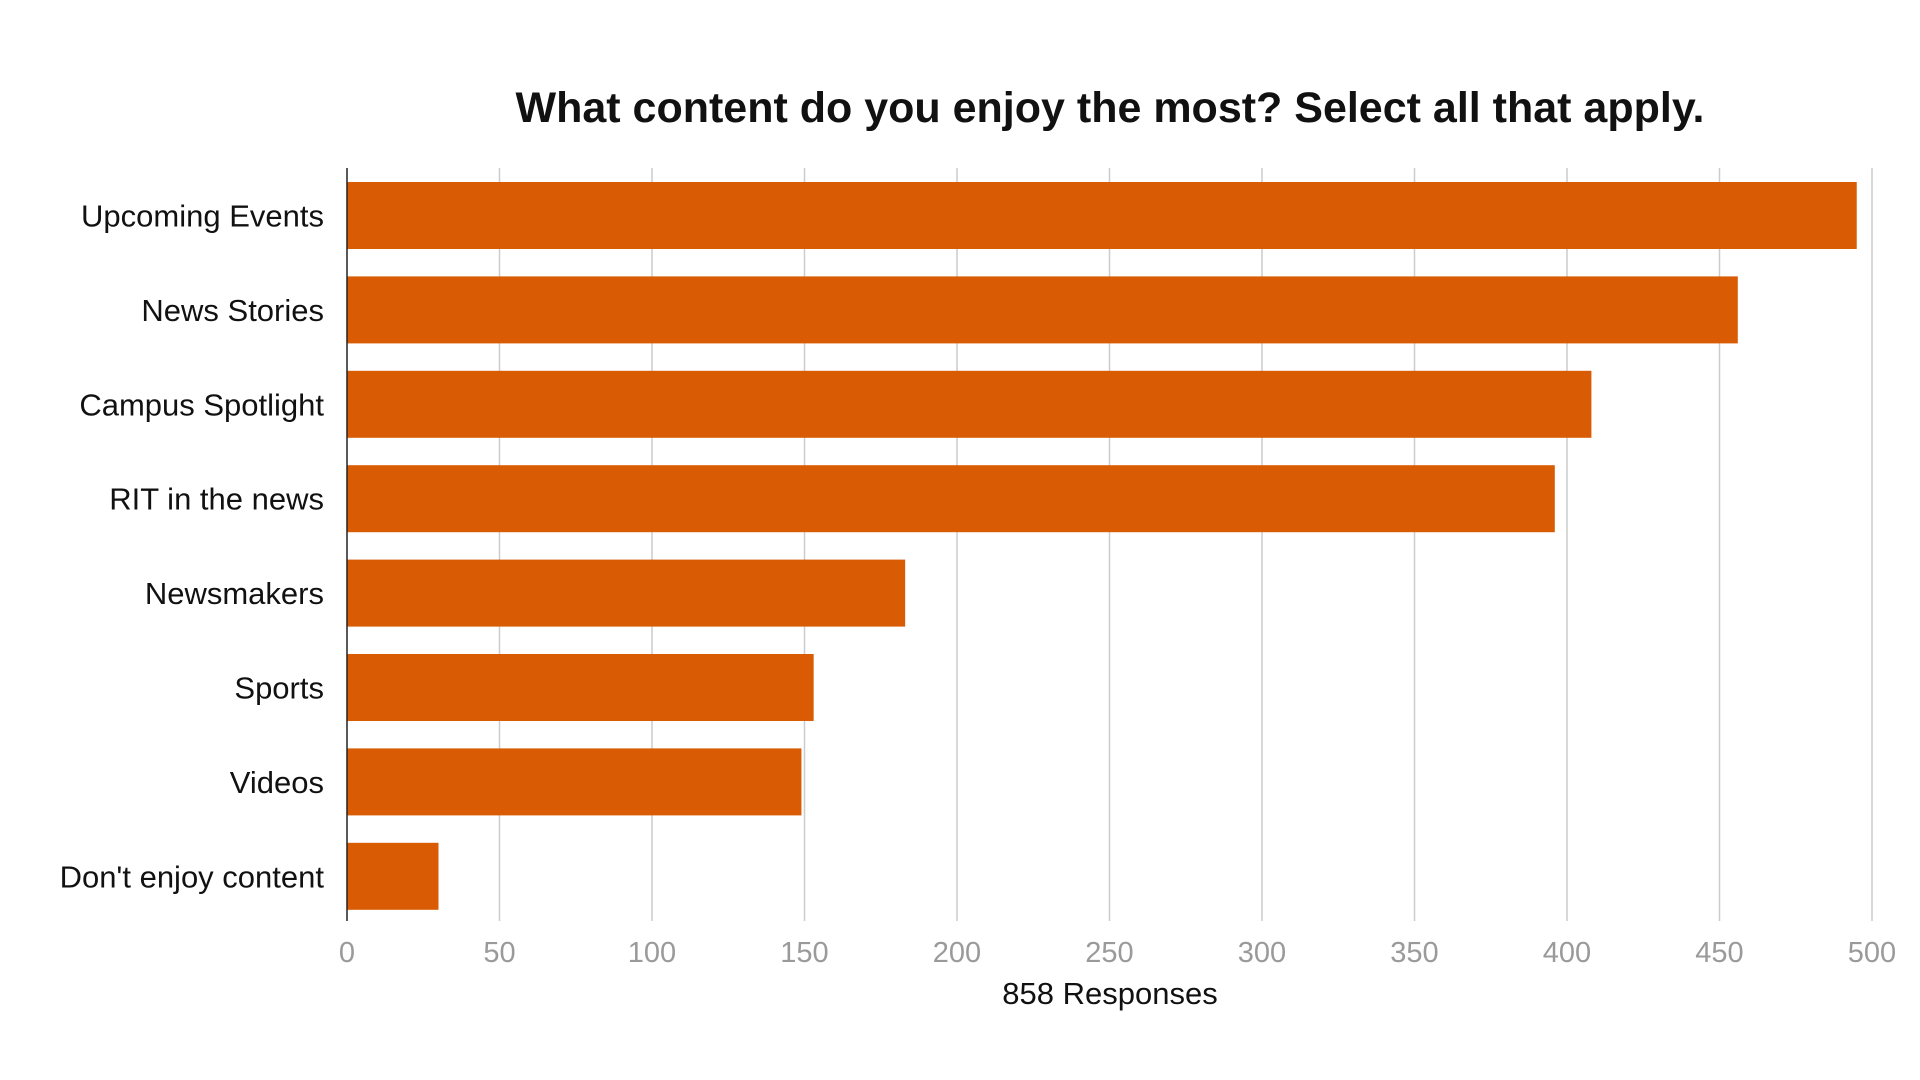  I want to click on x-tick-label: 300, so click(1262, 953).